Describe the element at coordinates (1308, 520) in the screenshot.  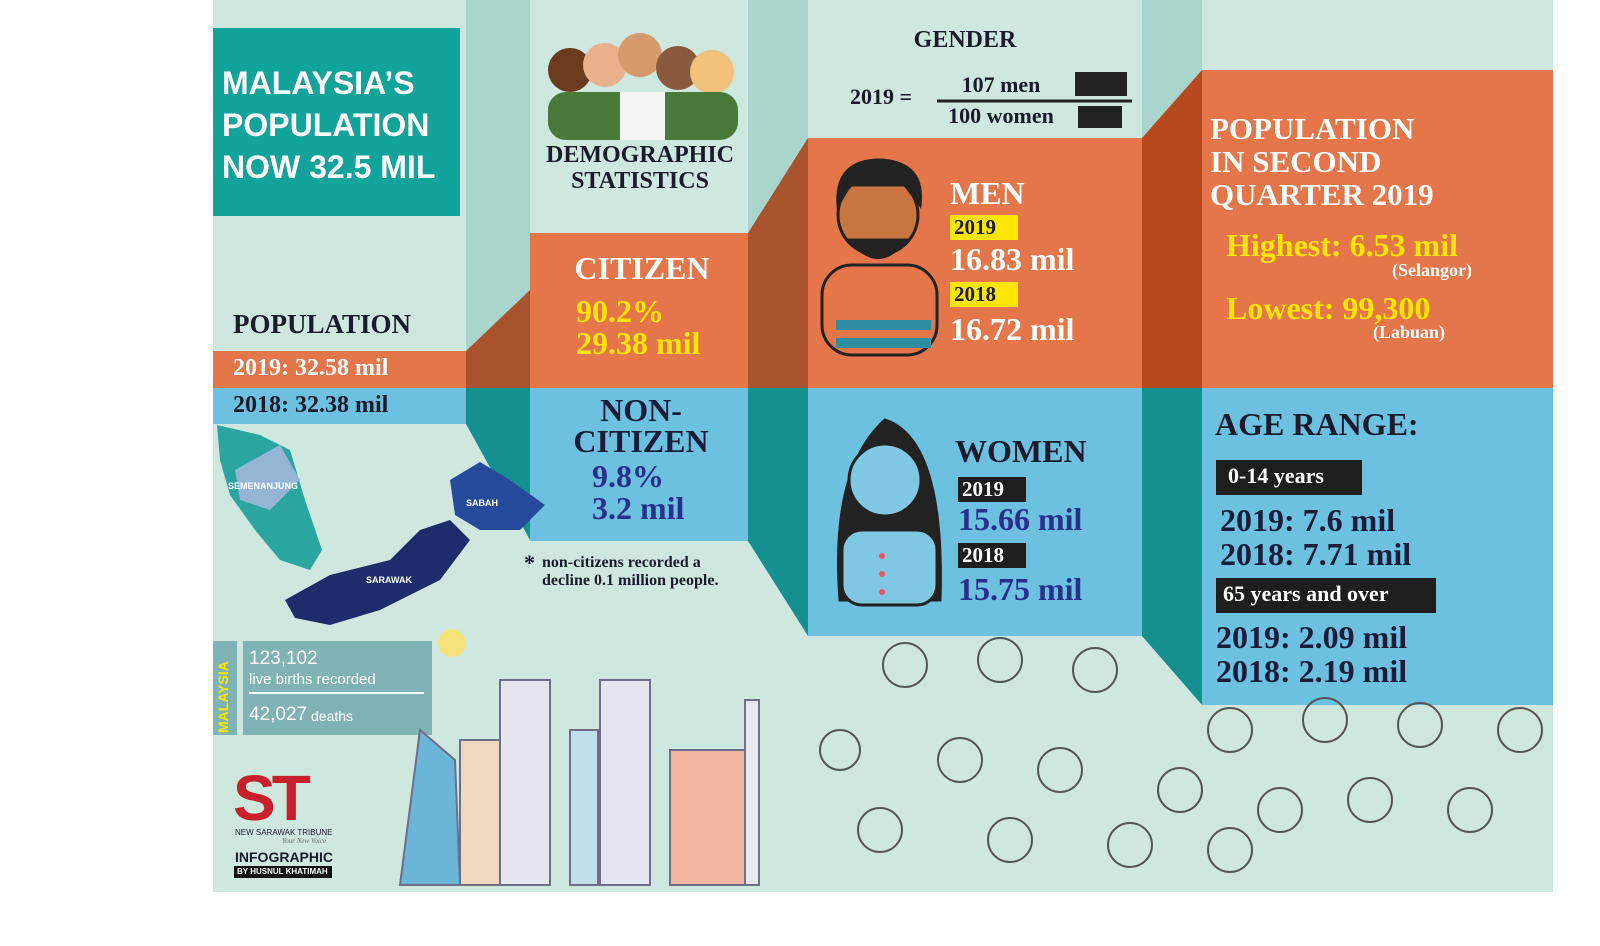
I see `age-row: 2019: 7.6 mil` at that location.